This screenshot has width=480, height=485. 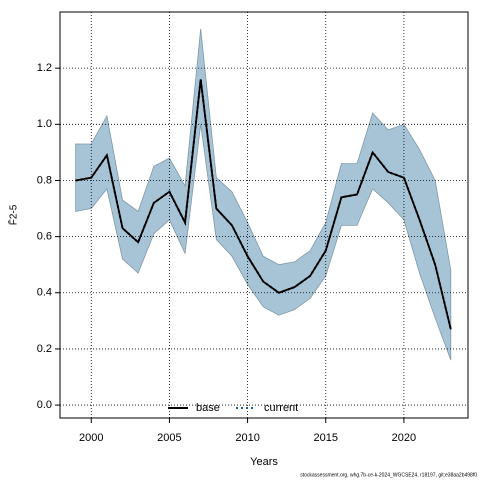 What do you see at coordinates (264, 462) in the screenshot?
I see `x-axis-label: Years` at bounding box center [264, 462].